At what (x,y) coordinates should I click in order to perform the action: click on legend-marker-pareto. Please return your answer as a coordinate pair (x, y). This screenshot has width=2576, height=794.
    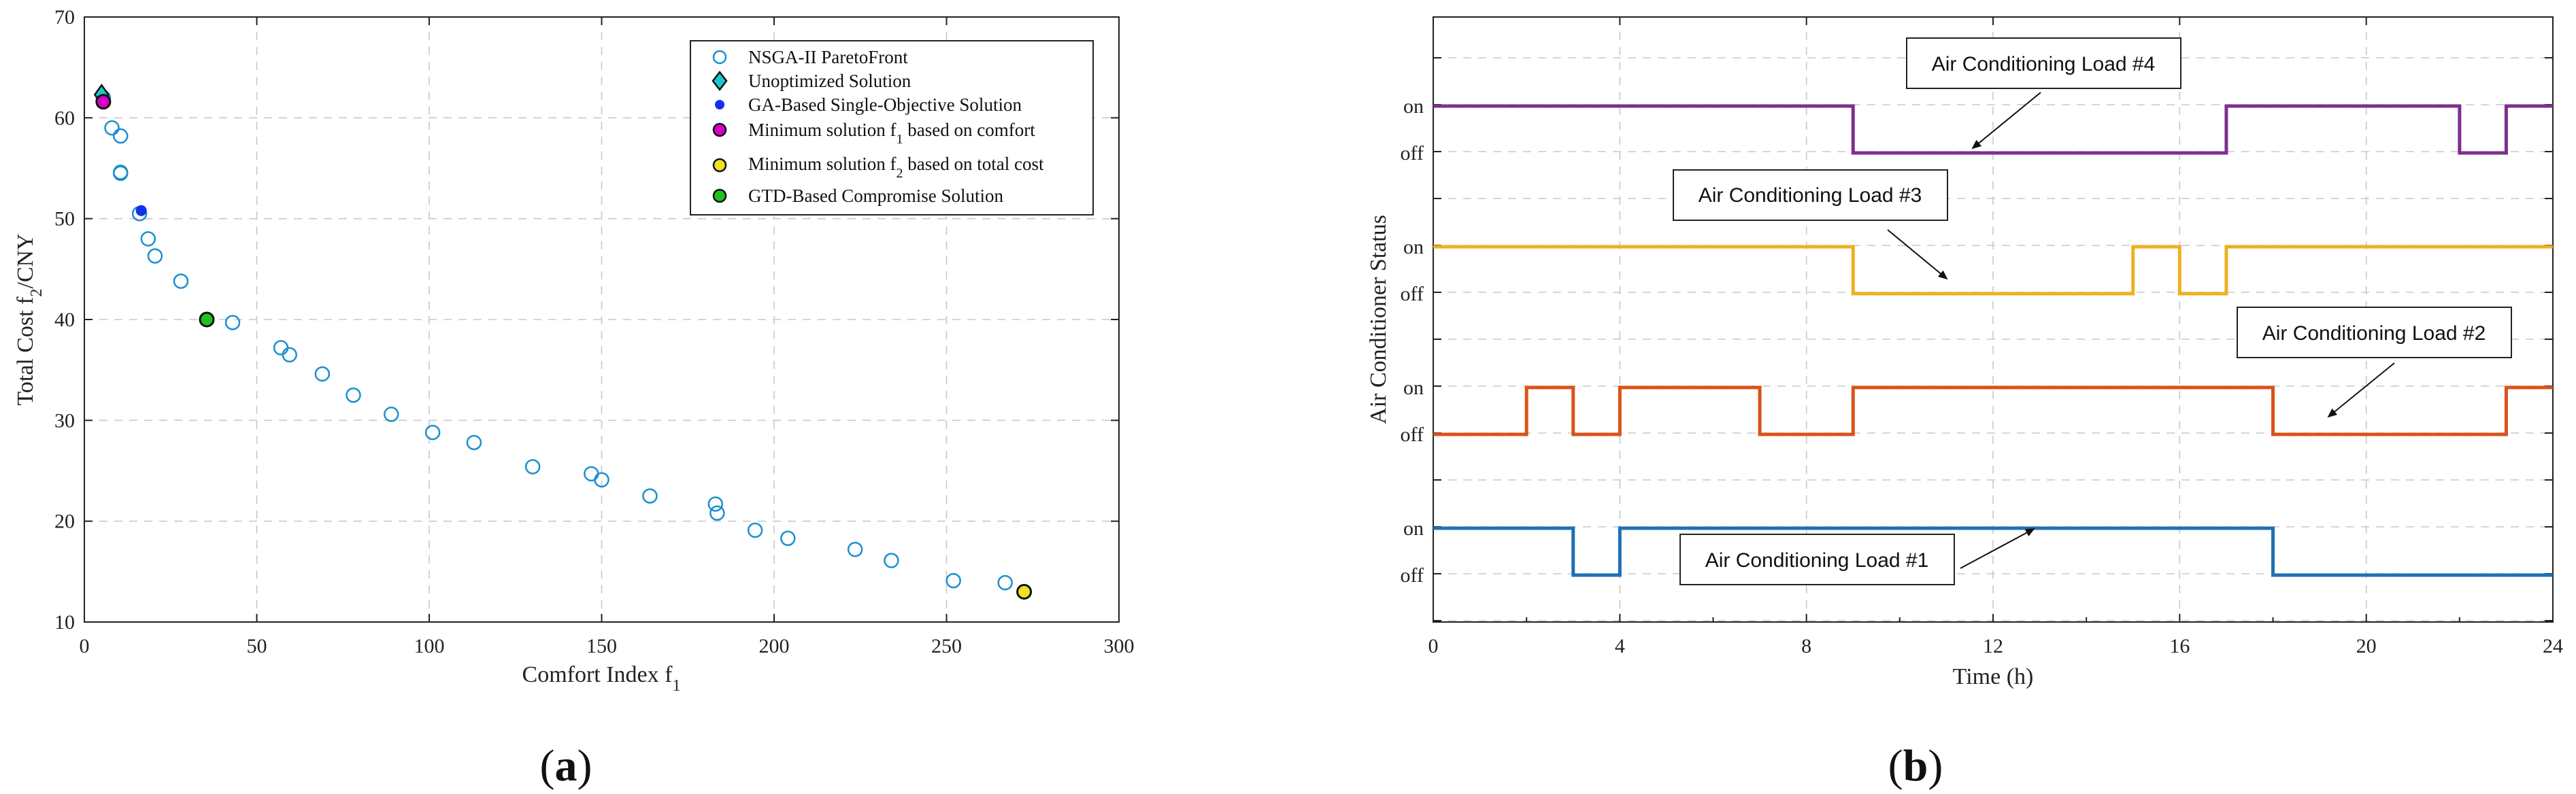
    Looking at the image, I should click on (719, 58).